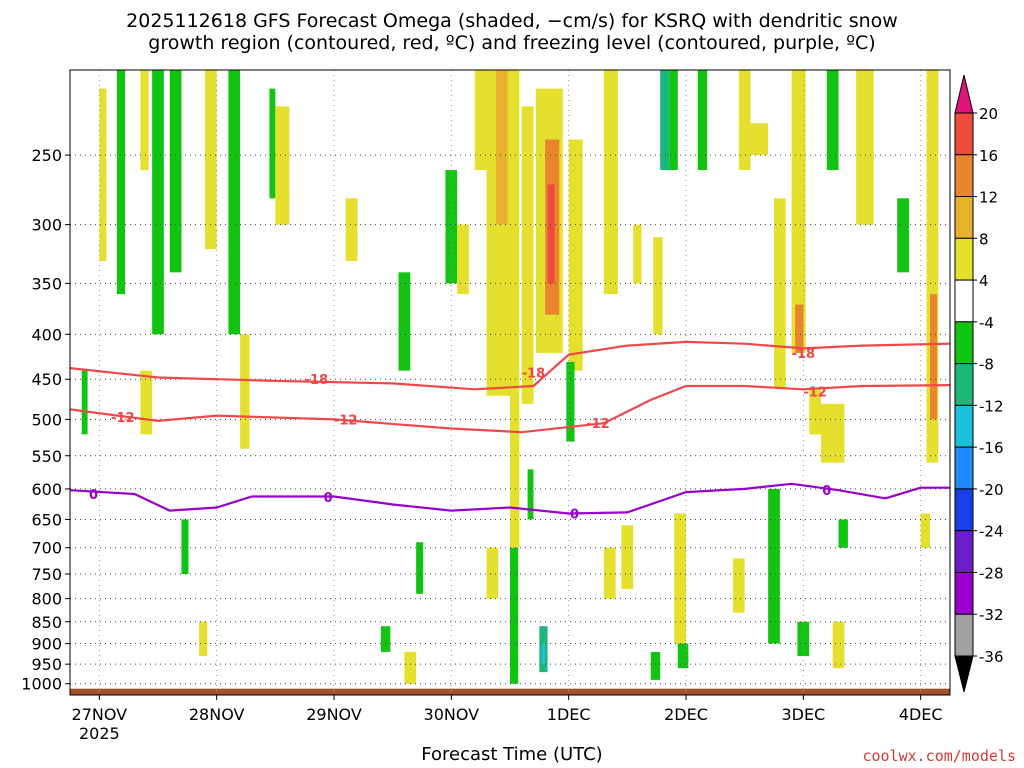 The image size is (1024, 768). Describe the element at coordinates (46, 334) in the screenshot. I see `y-tick-label: 400` at that location.